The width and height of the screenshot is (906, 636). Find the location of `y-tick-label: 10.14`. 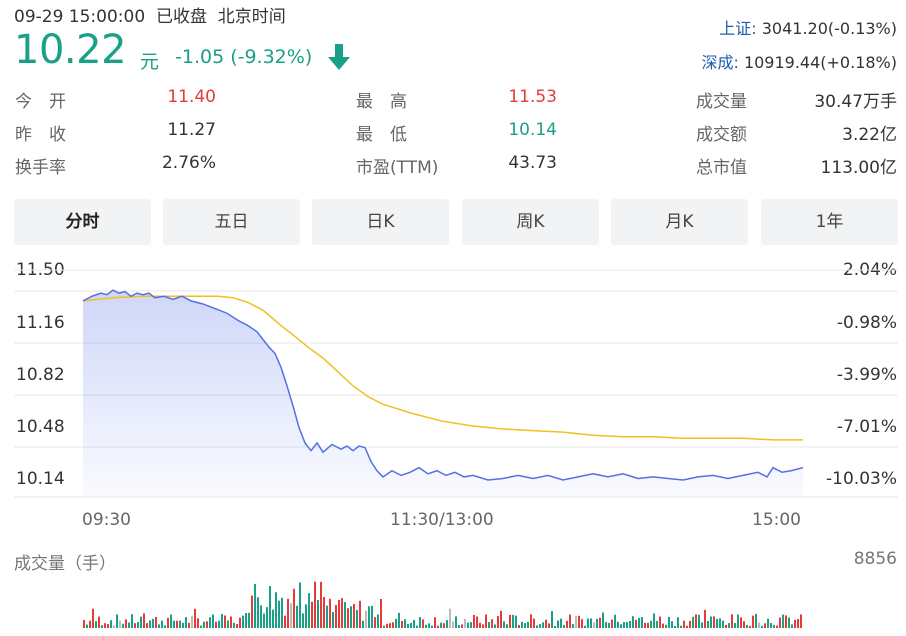

y-tick-label: 10.14 is located at coordinates (40, 479).